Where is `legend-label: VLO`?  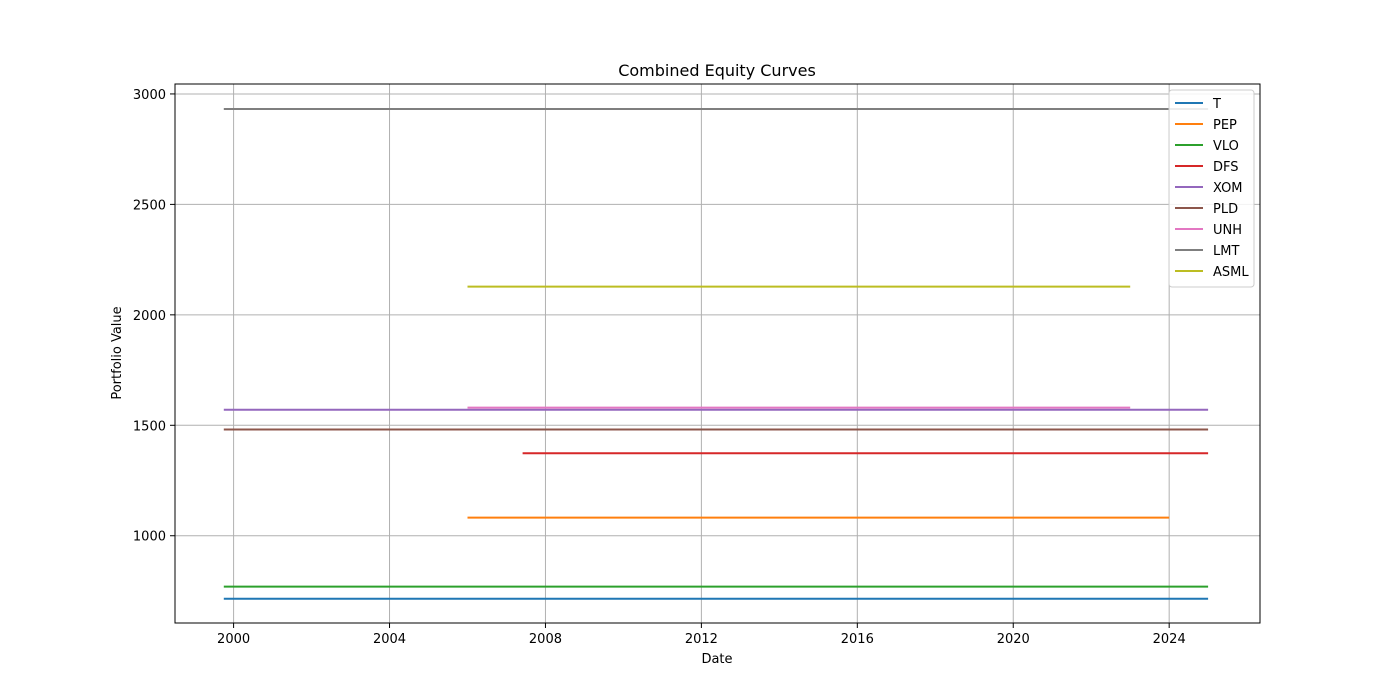
legend-label: VLO is located at coordinates (1226, 146).